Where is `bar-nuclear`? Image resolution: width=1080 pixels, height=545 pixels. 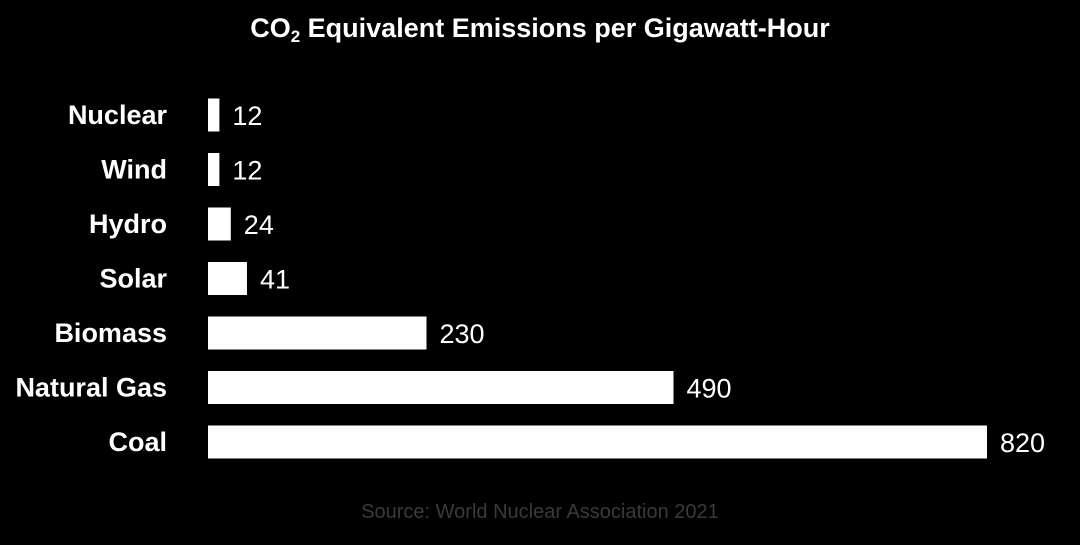 bar-nuclear is located at coordinates (214, 115).